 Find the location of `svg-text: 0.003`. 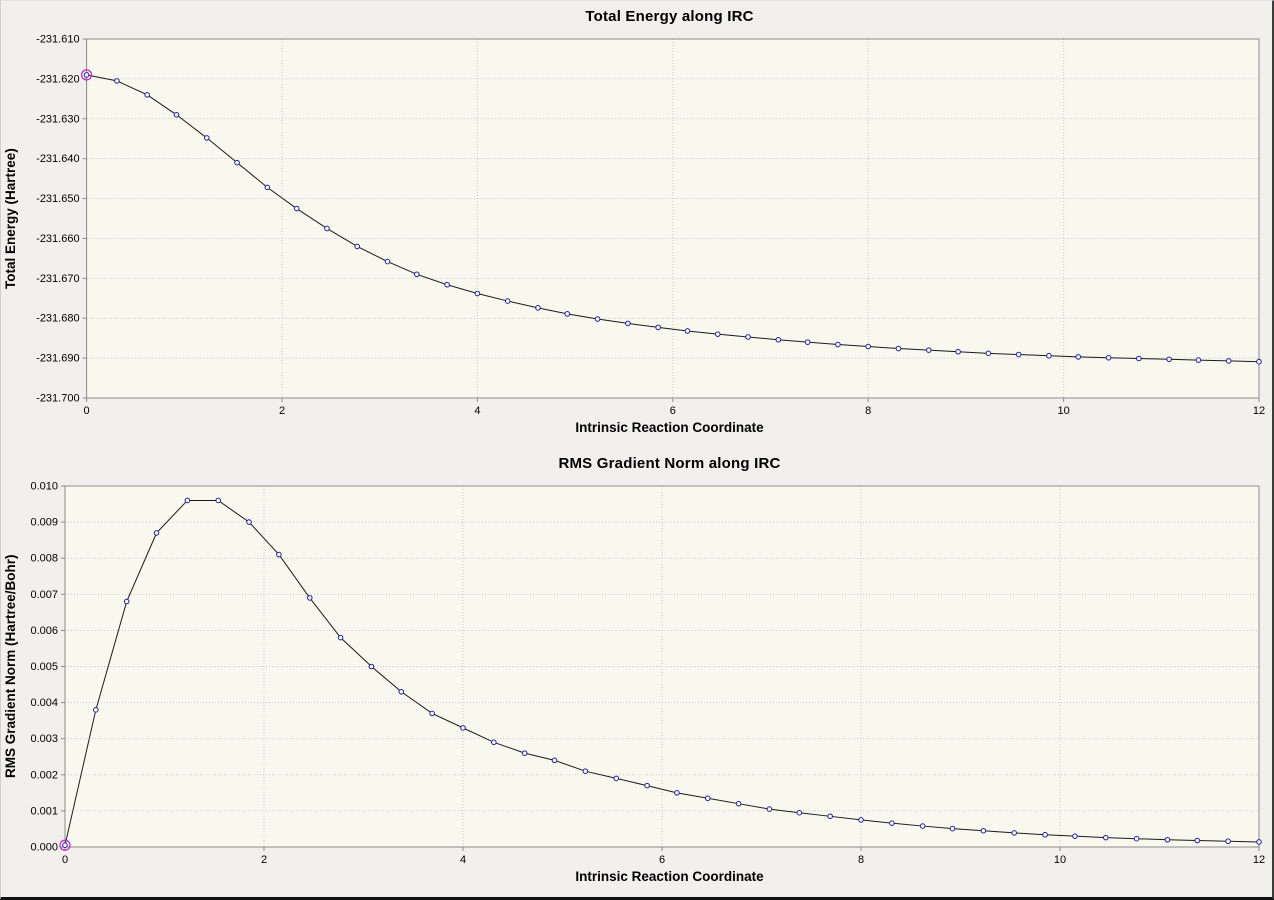

svg-text: 0.003 is located at coordinates (44, 739).